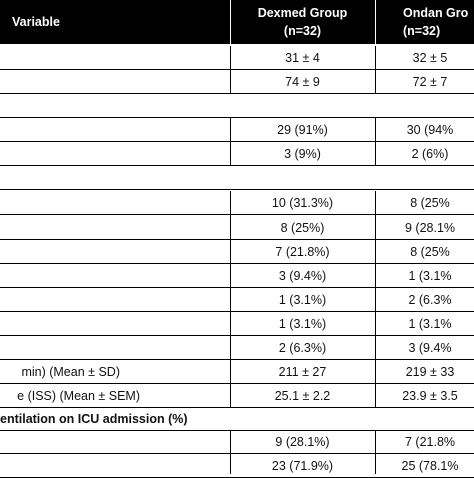 The height and width of the screenshot is (478, 474). Describe the element at coordinates (302, 13) in the screenshot. I see `header-dexmed-title: Dexmed Group` at that location.